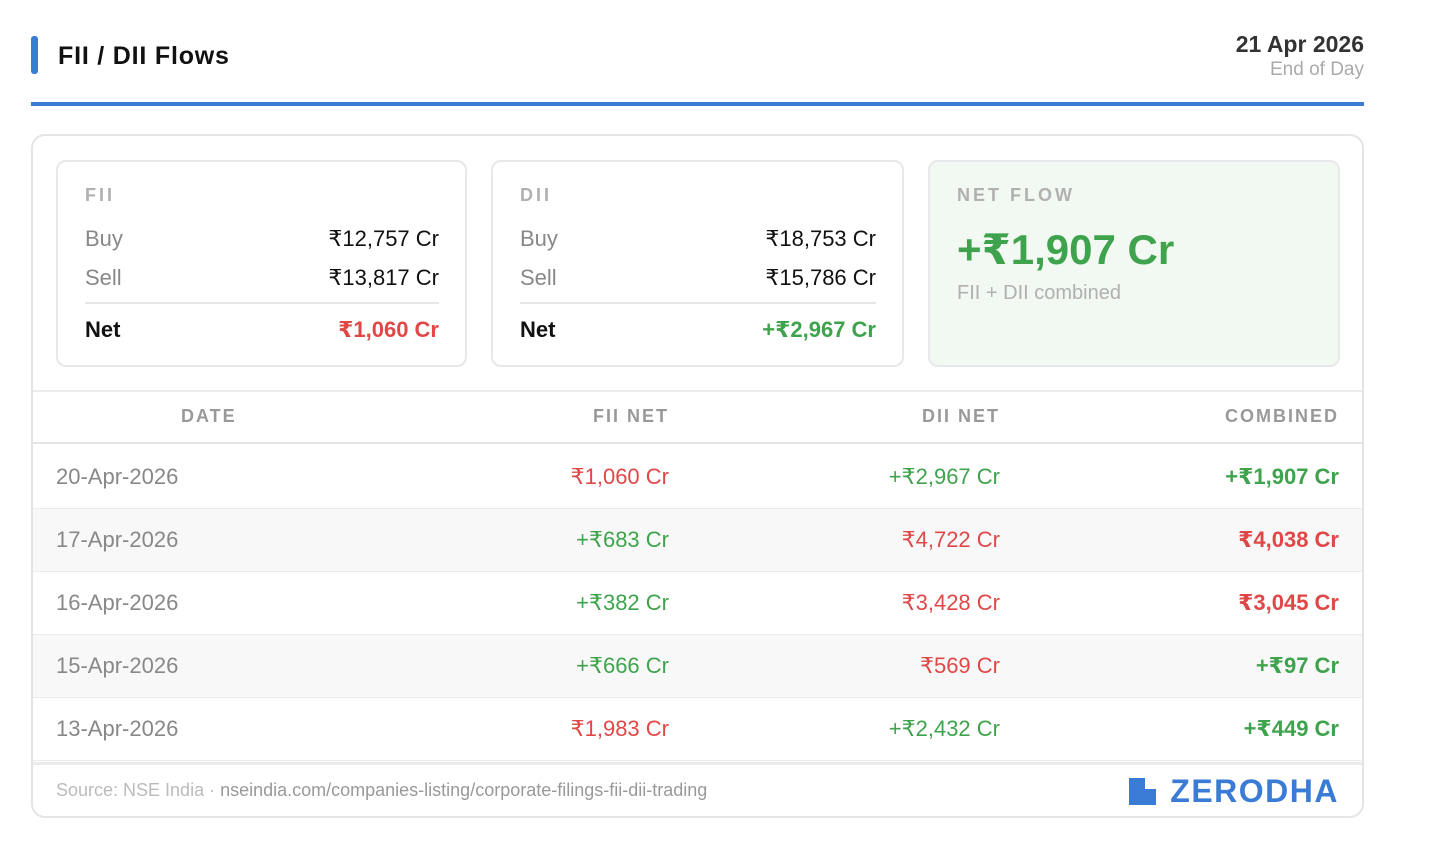  I want to click on row-date: 20-Apr-2026, so click(117, 476).